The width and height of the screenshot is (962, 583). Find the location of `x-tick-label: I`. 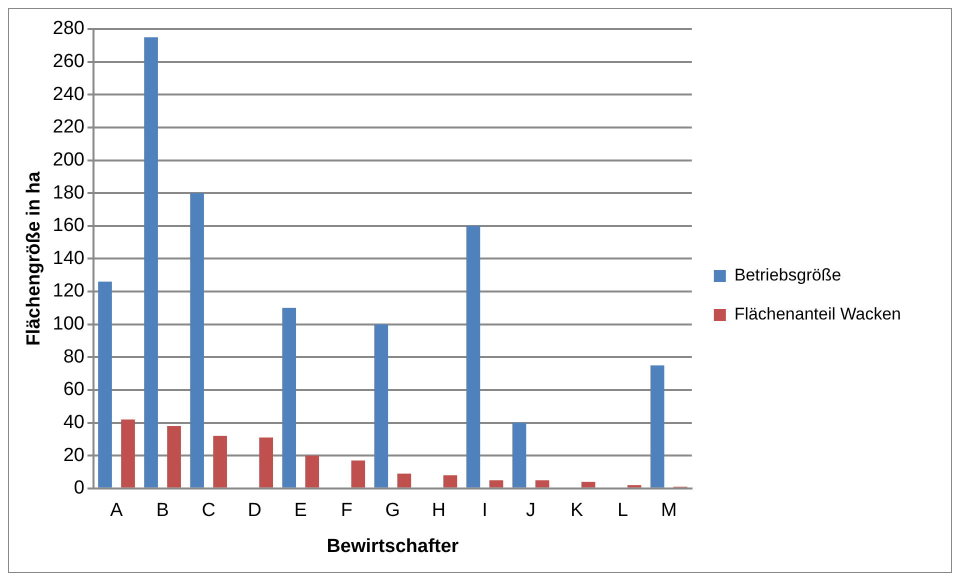

x-tick-label: I is located at coordinates (485, 511).